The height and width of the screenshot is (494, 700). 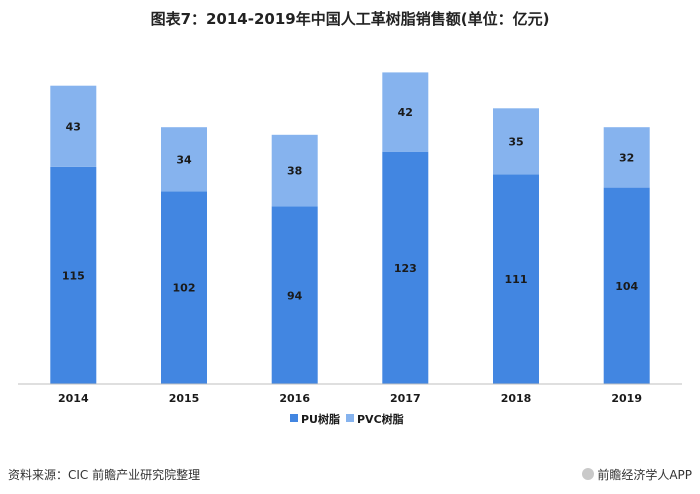 I want to click on chart-title: 图表7：2014-2019年中国人工革树脂销售额(单位：亿元), so click(x=350, y=19).